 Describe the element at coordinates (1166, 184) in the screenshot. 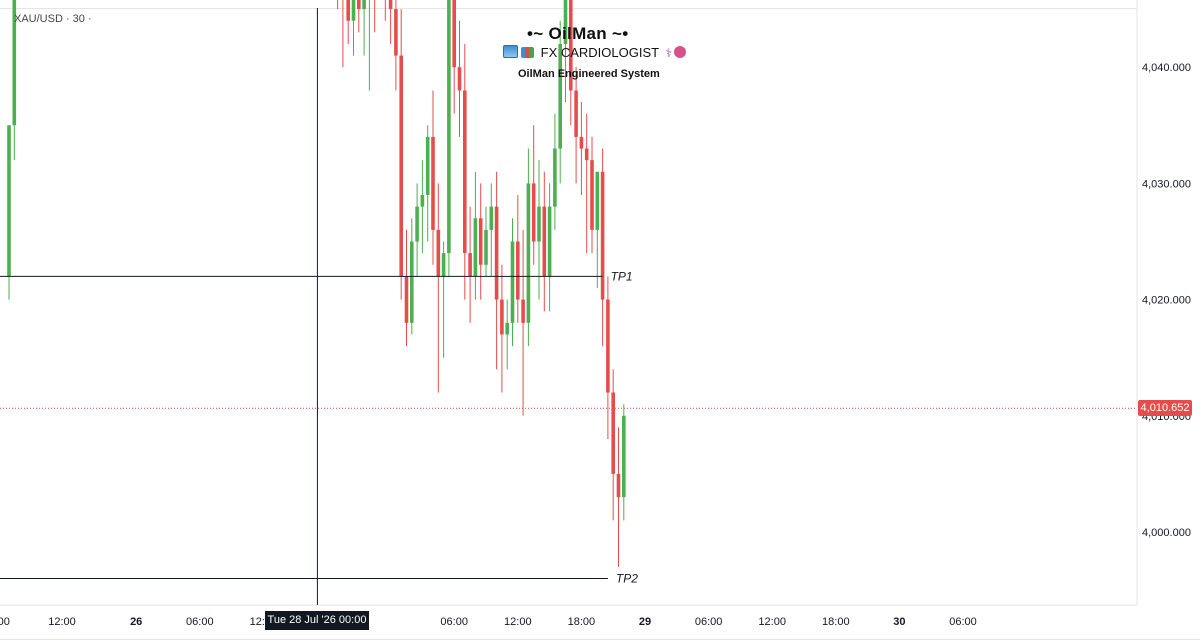

I see `y-tick-label: 4,030.000` at that location.